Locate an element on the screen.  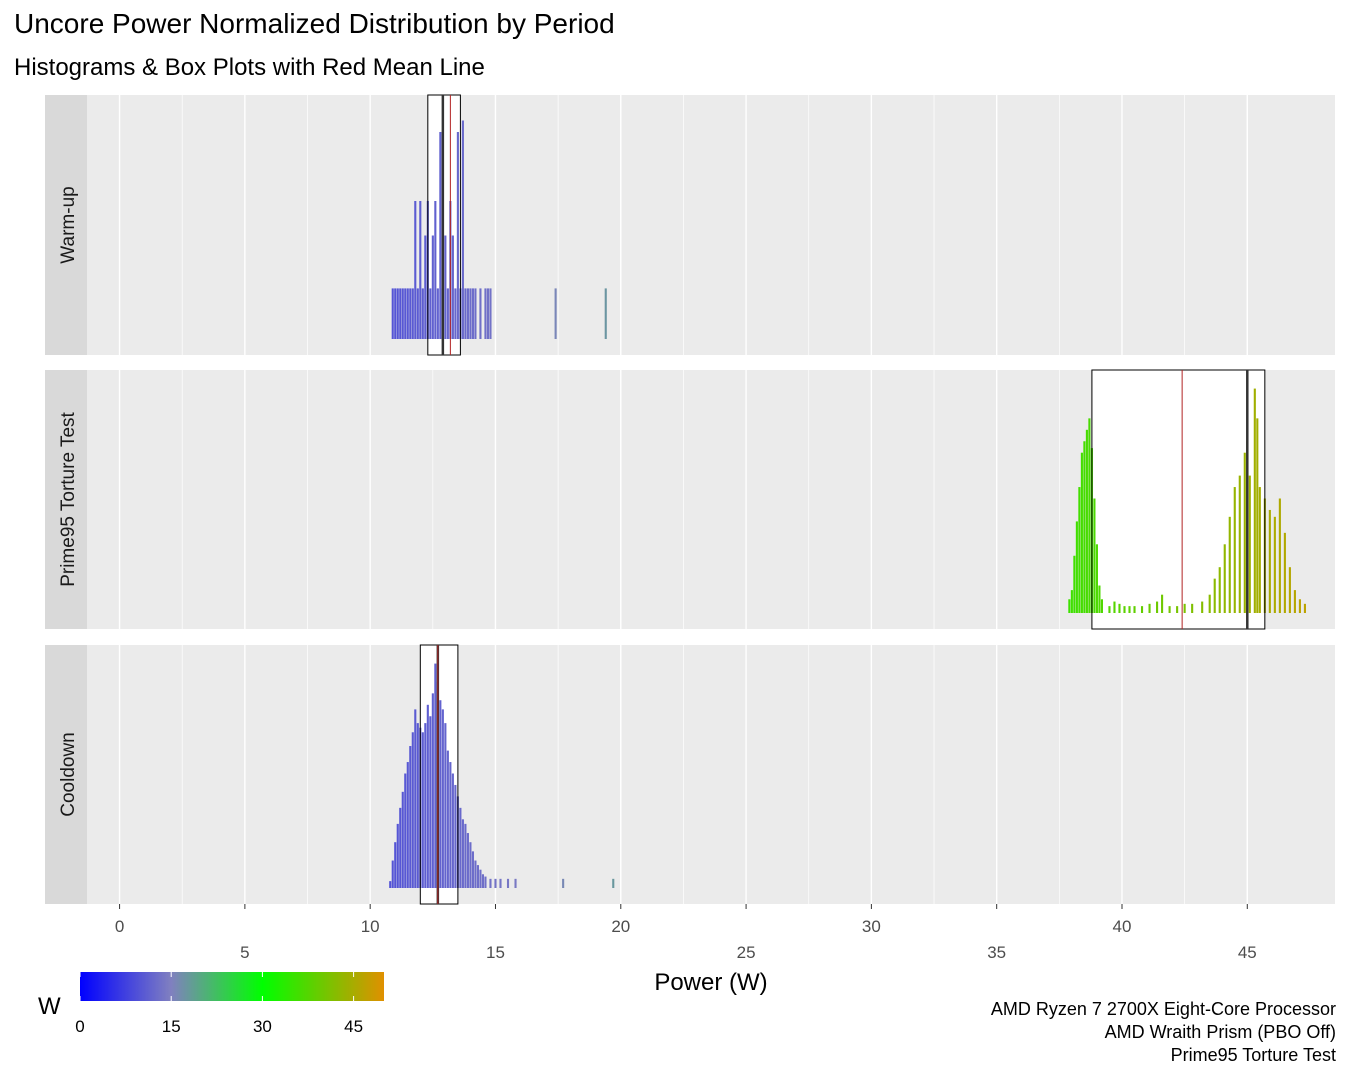
x-tick-label: 5 is located at coordinates (244, 952).